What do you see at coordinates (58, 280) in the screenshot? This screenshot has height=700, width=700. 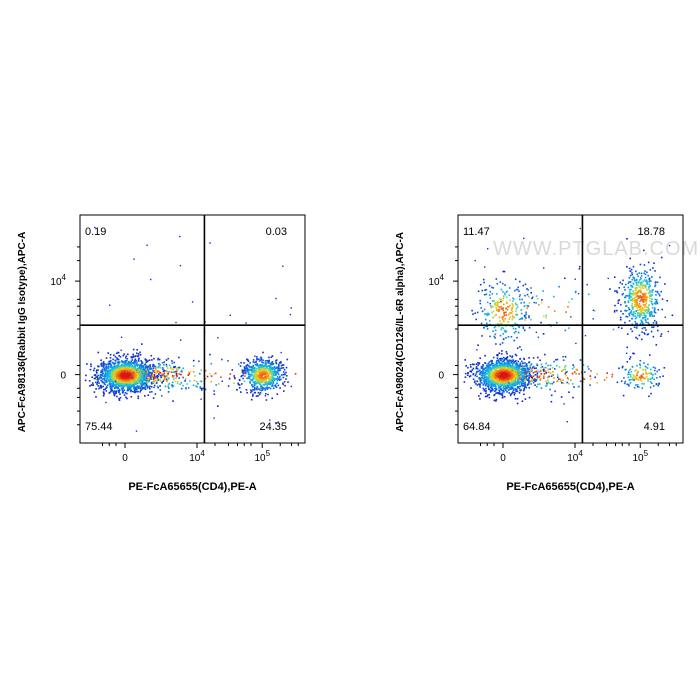 I see `y-tick-label: 104` at bounding box center [58, 280].